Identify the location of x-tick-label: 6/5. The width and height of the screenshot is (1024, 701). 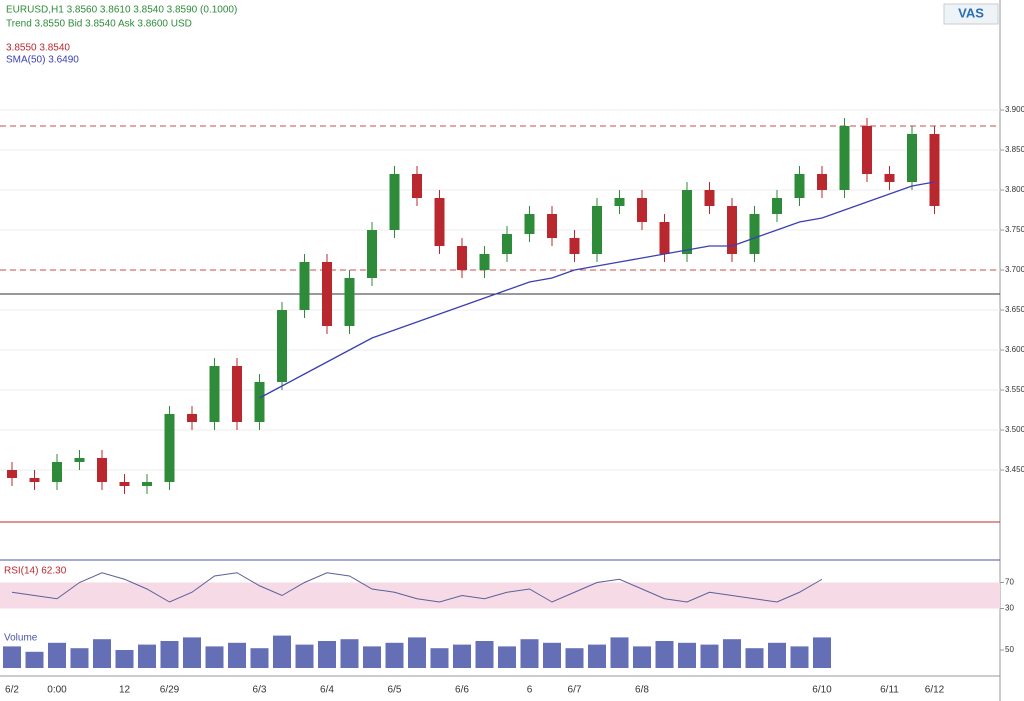
(395, 690).